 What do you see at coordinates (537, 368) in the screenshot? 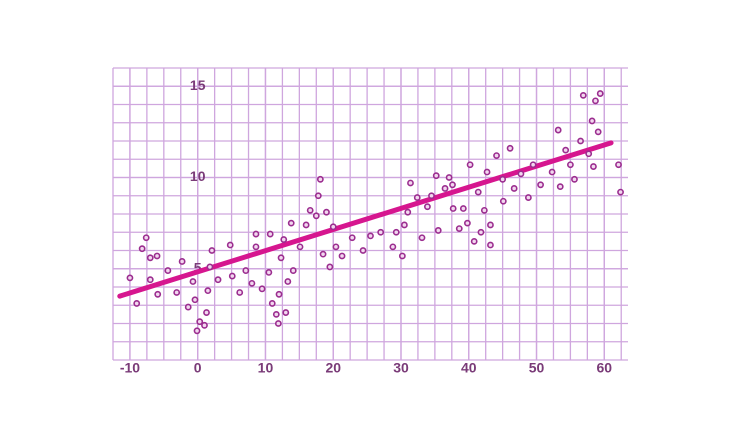
I see `x-tick-label: 50` at bounding box center [537, 368].